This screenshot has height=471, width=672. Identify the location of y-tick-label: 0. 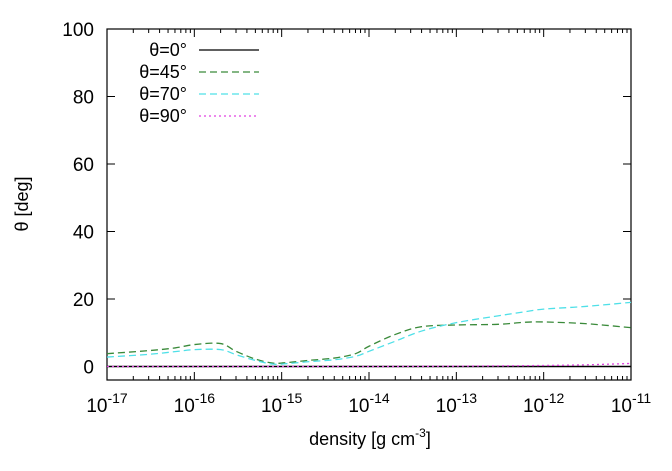
(88, 368).